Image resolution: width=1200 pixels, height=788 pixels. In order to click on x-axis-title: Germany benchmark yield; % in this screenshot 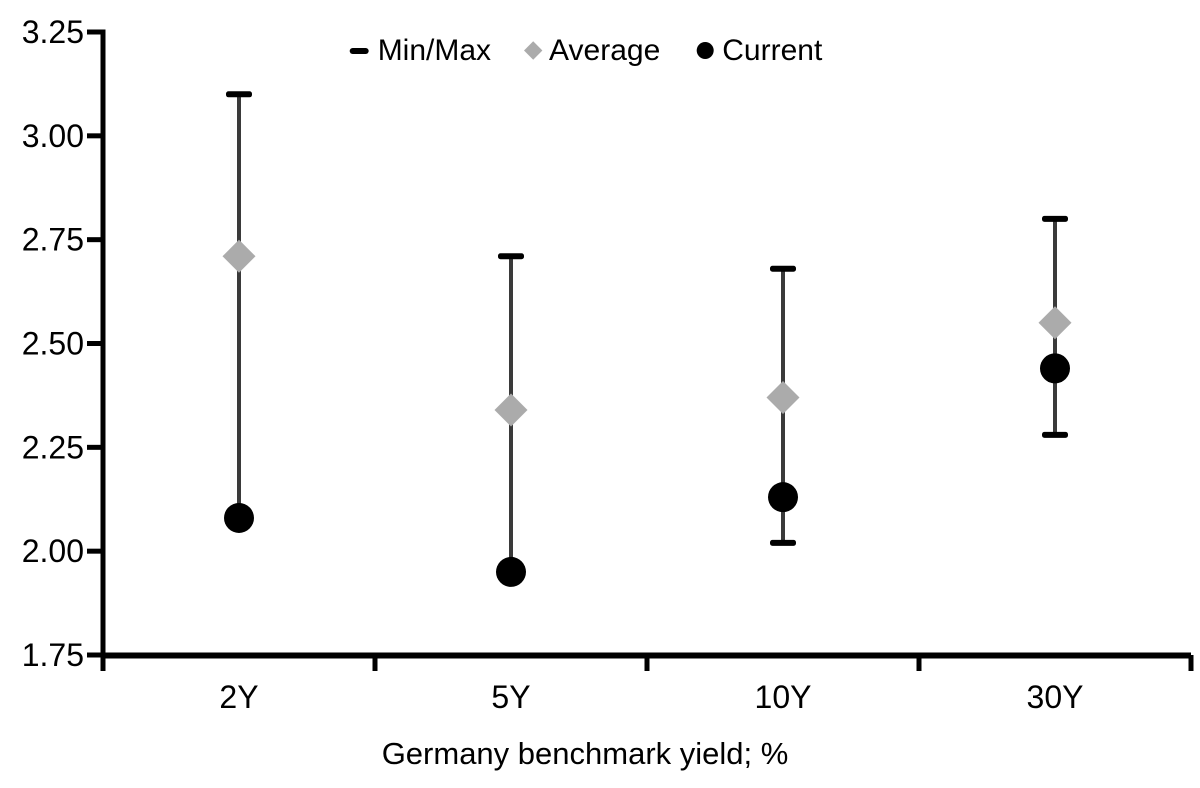, I will do `click(585, 753)`.